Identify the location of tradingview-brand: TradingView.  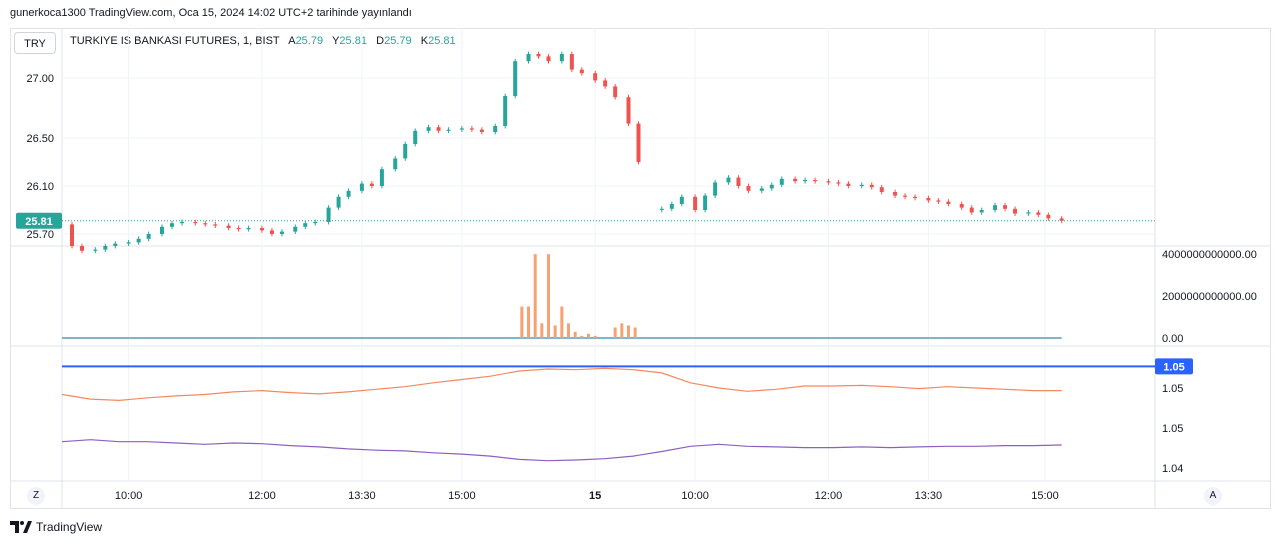
(56, 527).